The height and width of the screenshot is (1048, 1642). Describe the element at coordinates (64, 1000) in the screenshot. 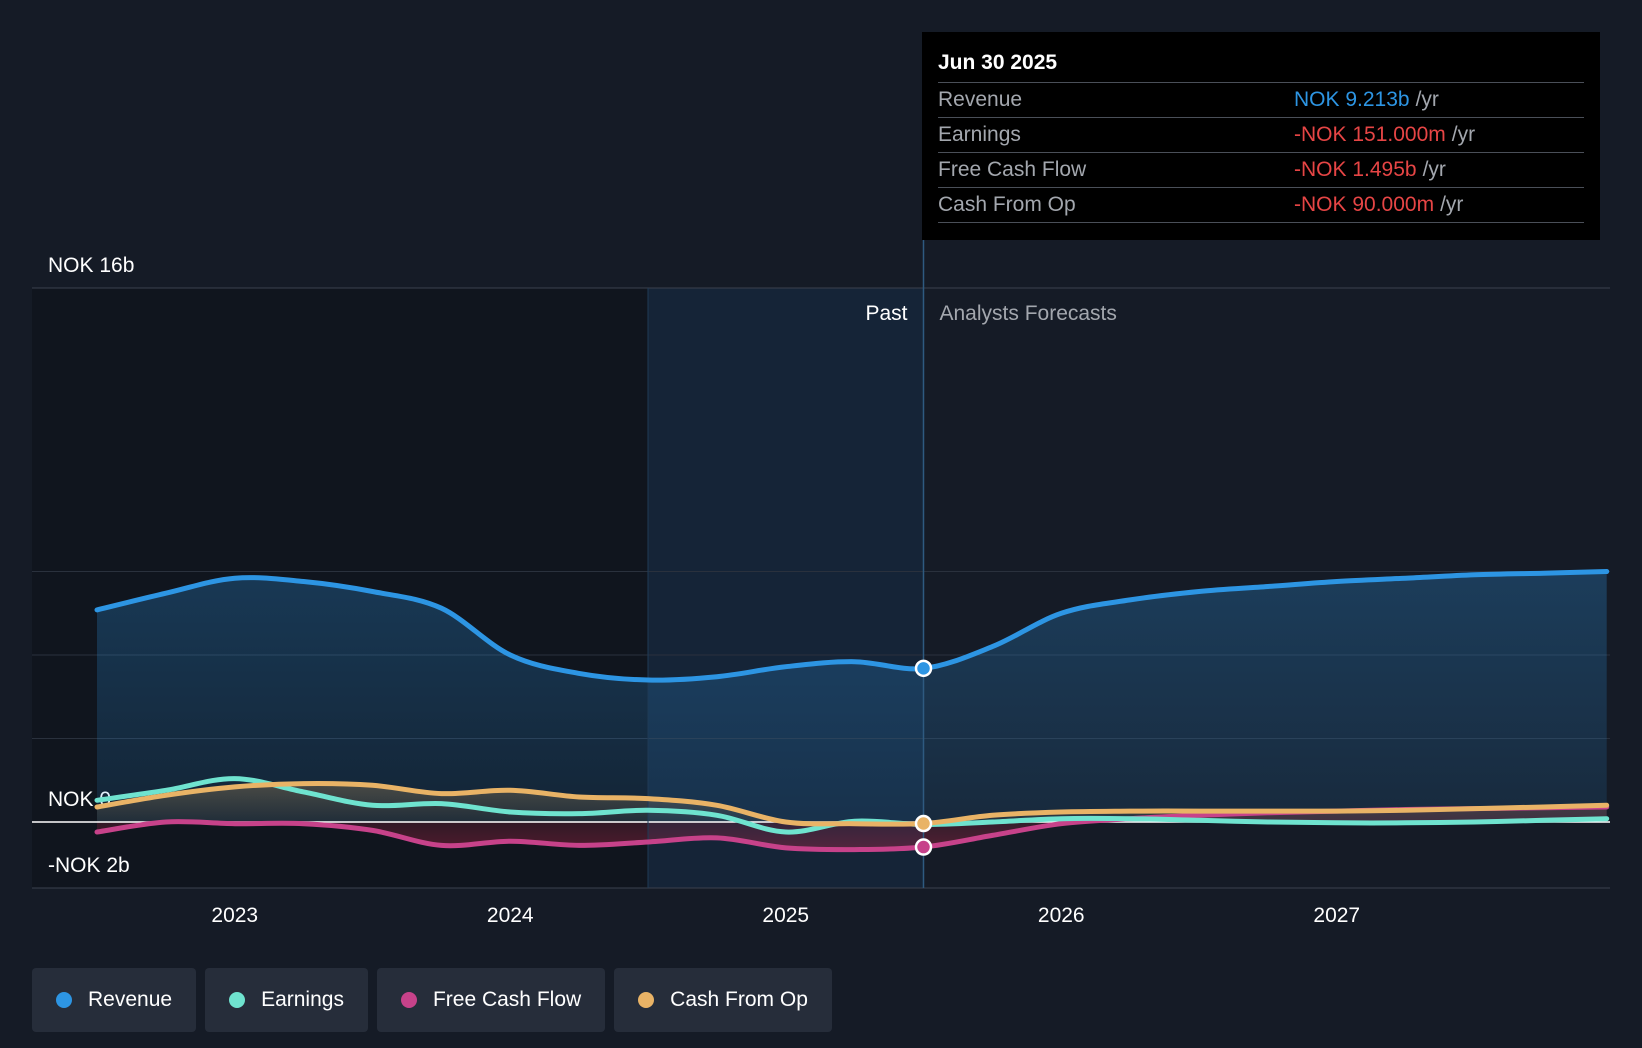

I see `revenue-dot-icon` at that location.